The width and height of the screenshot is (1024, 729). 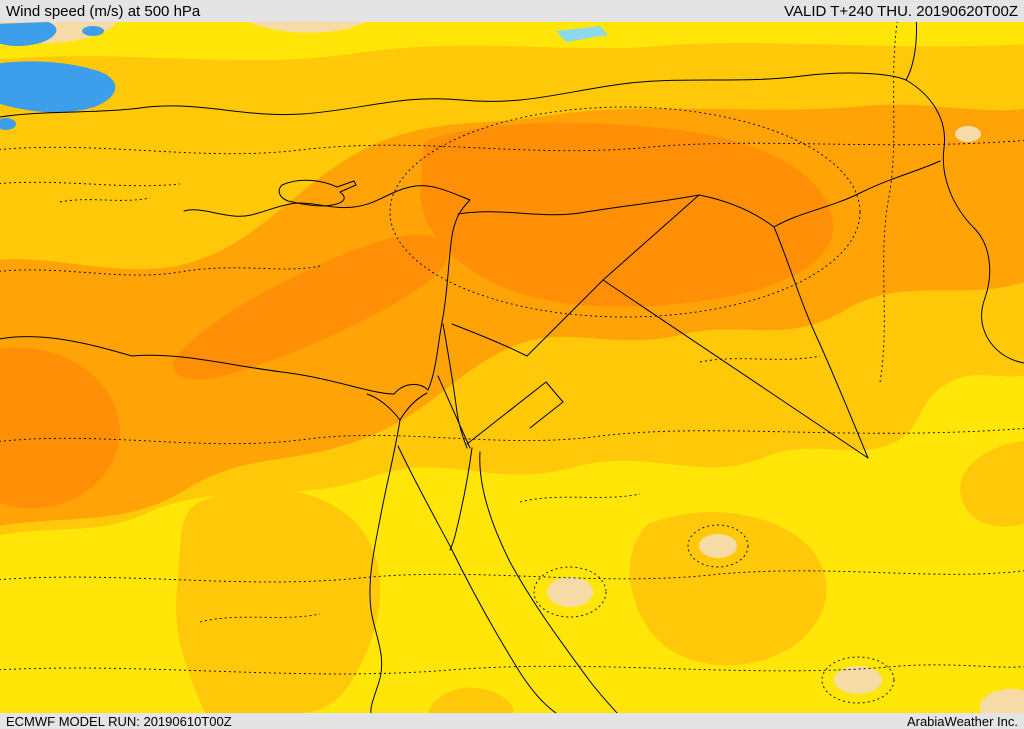 I want to click on border-turkey-syria, so click(x=578, y=205).